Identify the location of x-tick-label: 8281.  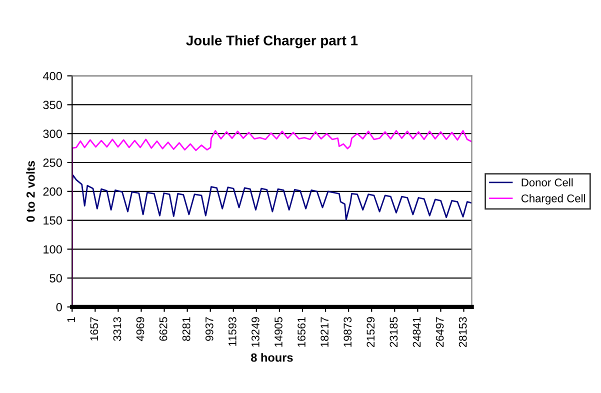
(186, 329).